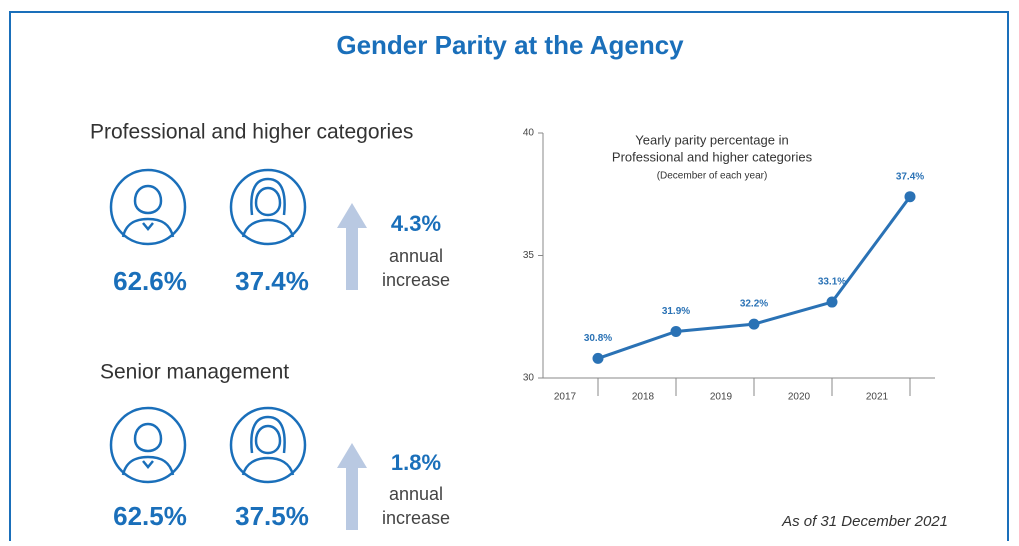 Image resolution: width=1019 pixels, height=546 pixels. What do you see at coordinates (598, 338) in the screenshot?
I see `value-label: 30.8%` at bounding box center [598, 338].